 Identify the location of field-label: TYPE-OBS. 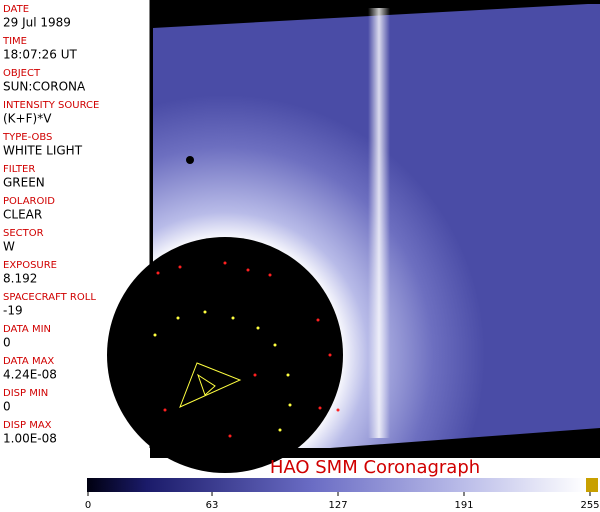
(27, 137).